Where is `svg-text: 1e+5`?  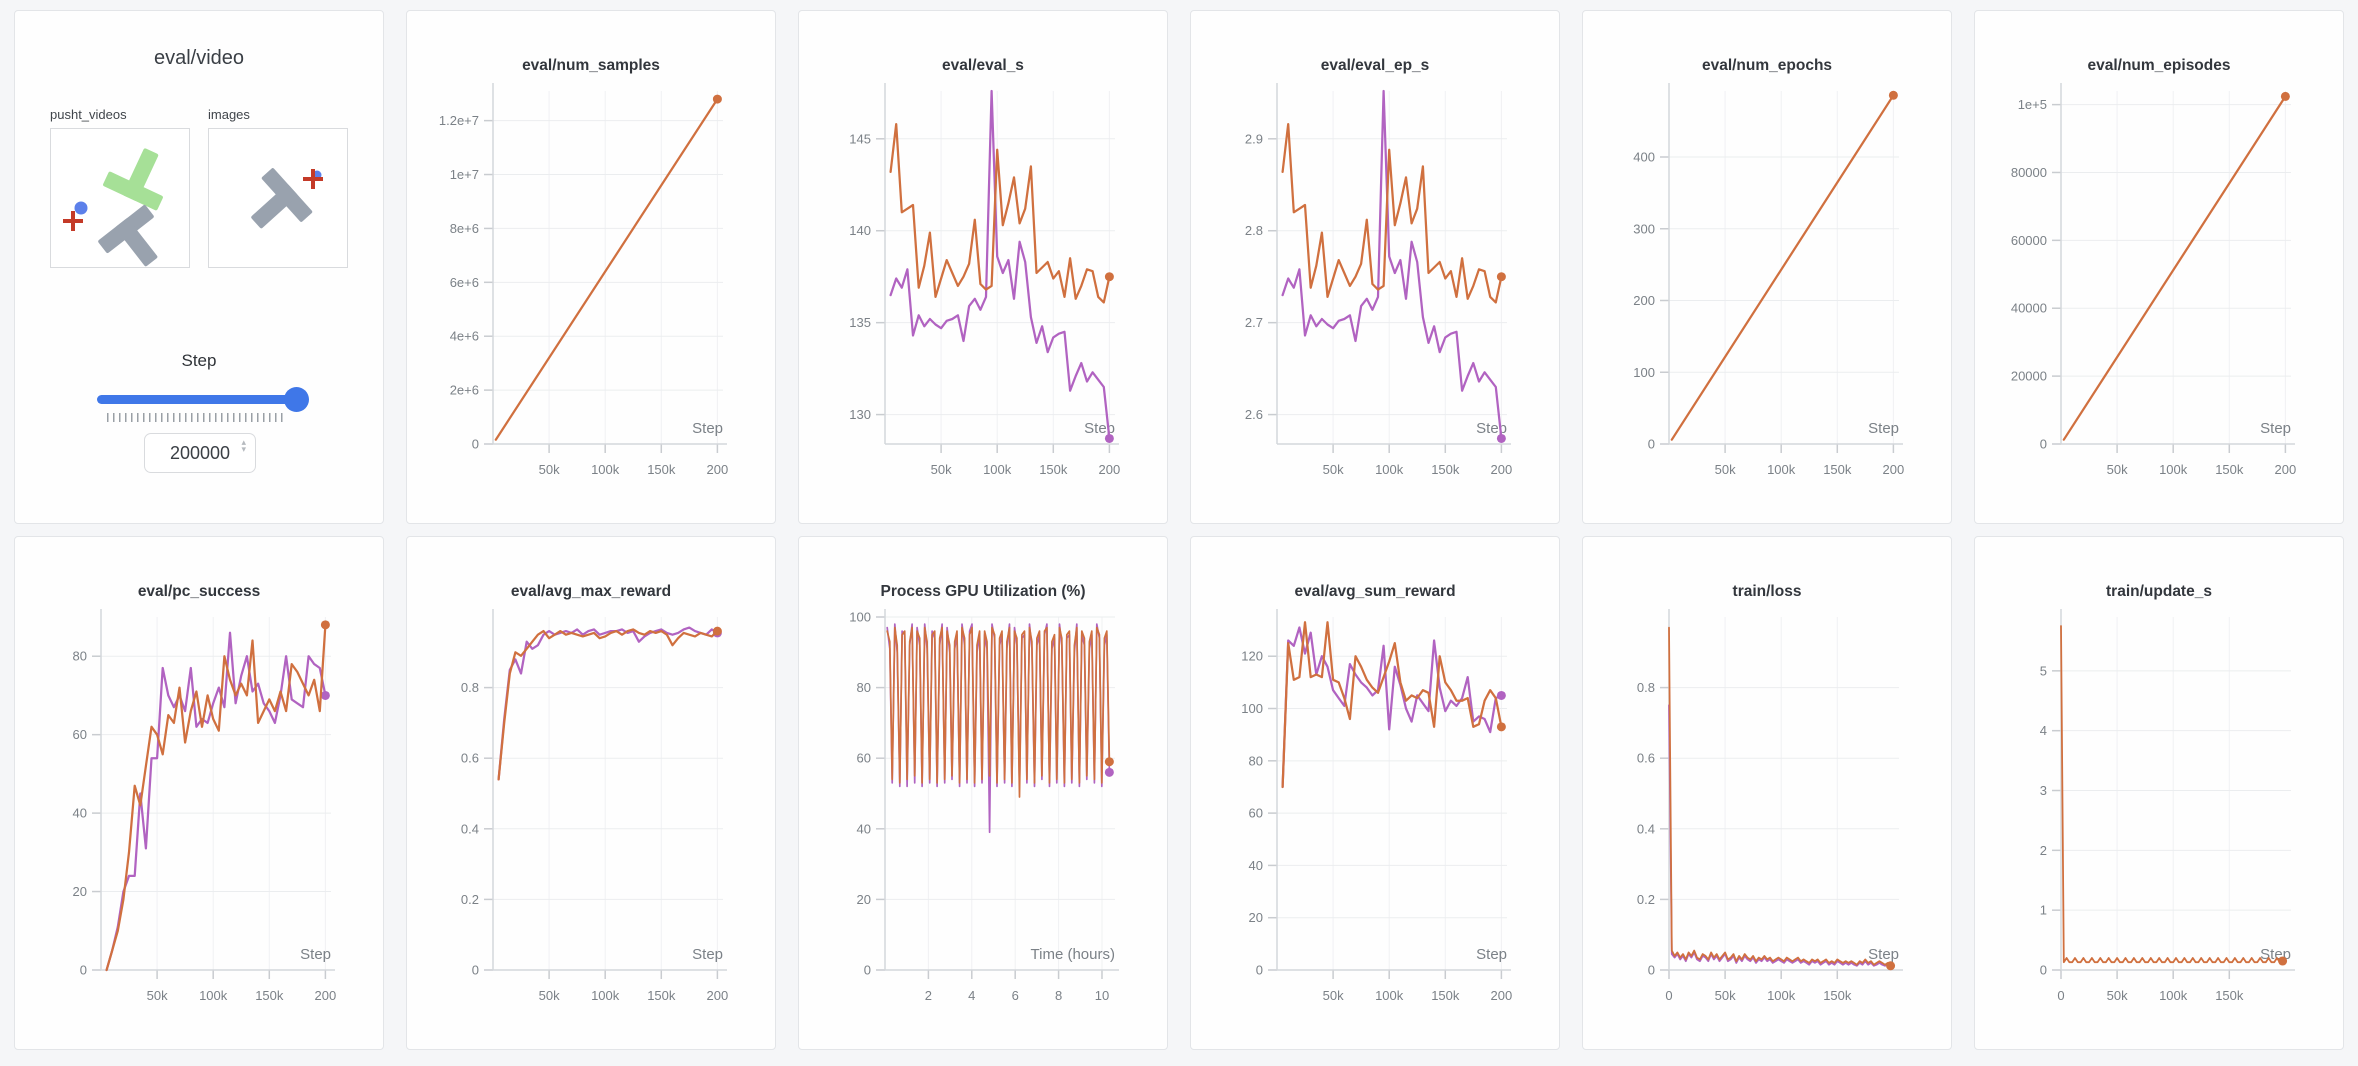 svg-text: 1e+5 is located at coordinates (2032, 104).